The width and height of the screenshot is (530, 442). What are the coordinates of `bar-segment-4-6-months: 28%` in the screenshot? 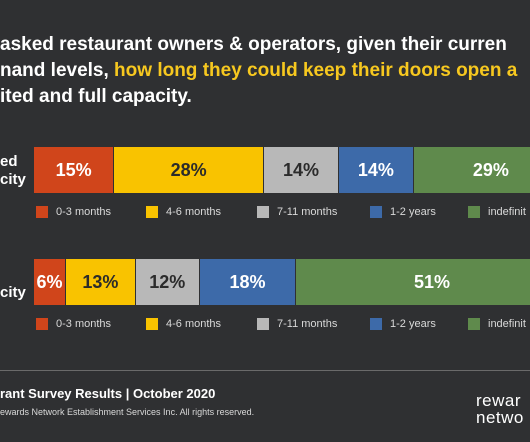 It's located at (189, 170).